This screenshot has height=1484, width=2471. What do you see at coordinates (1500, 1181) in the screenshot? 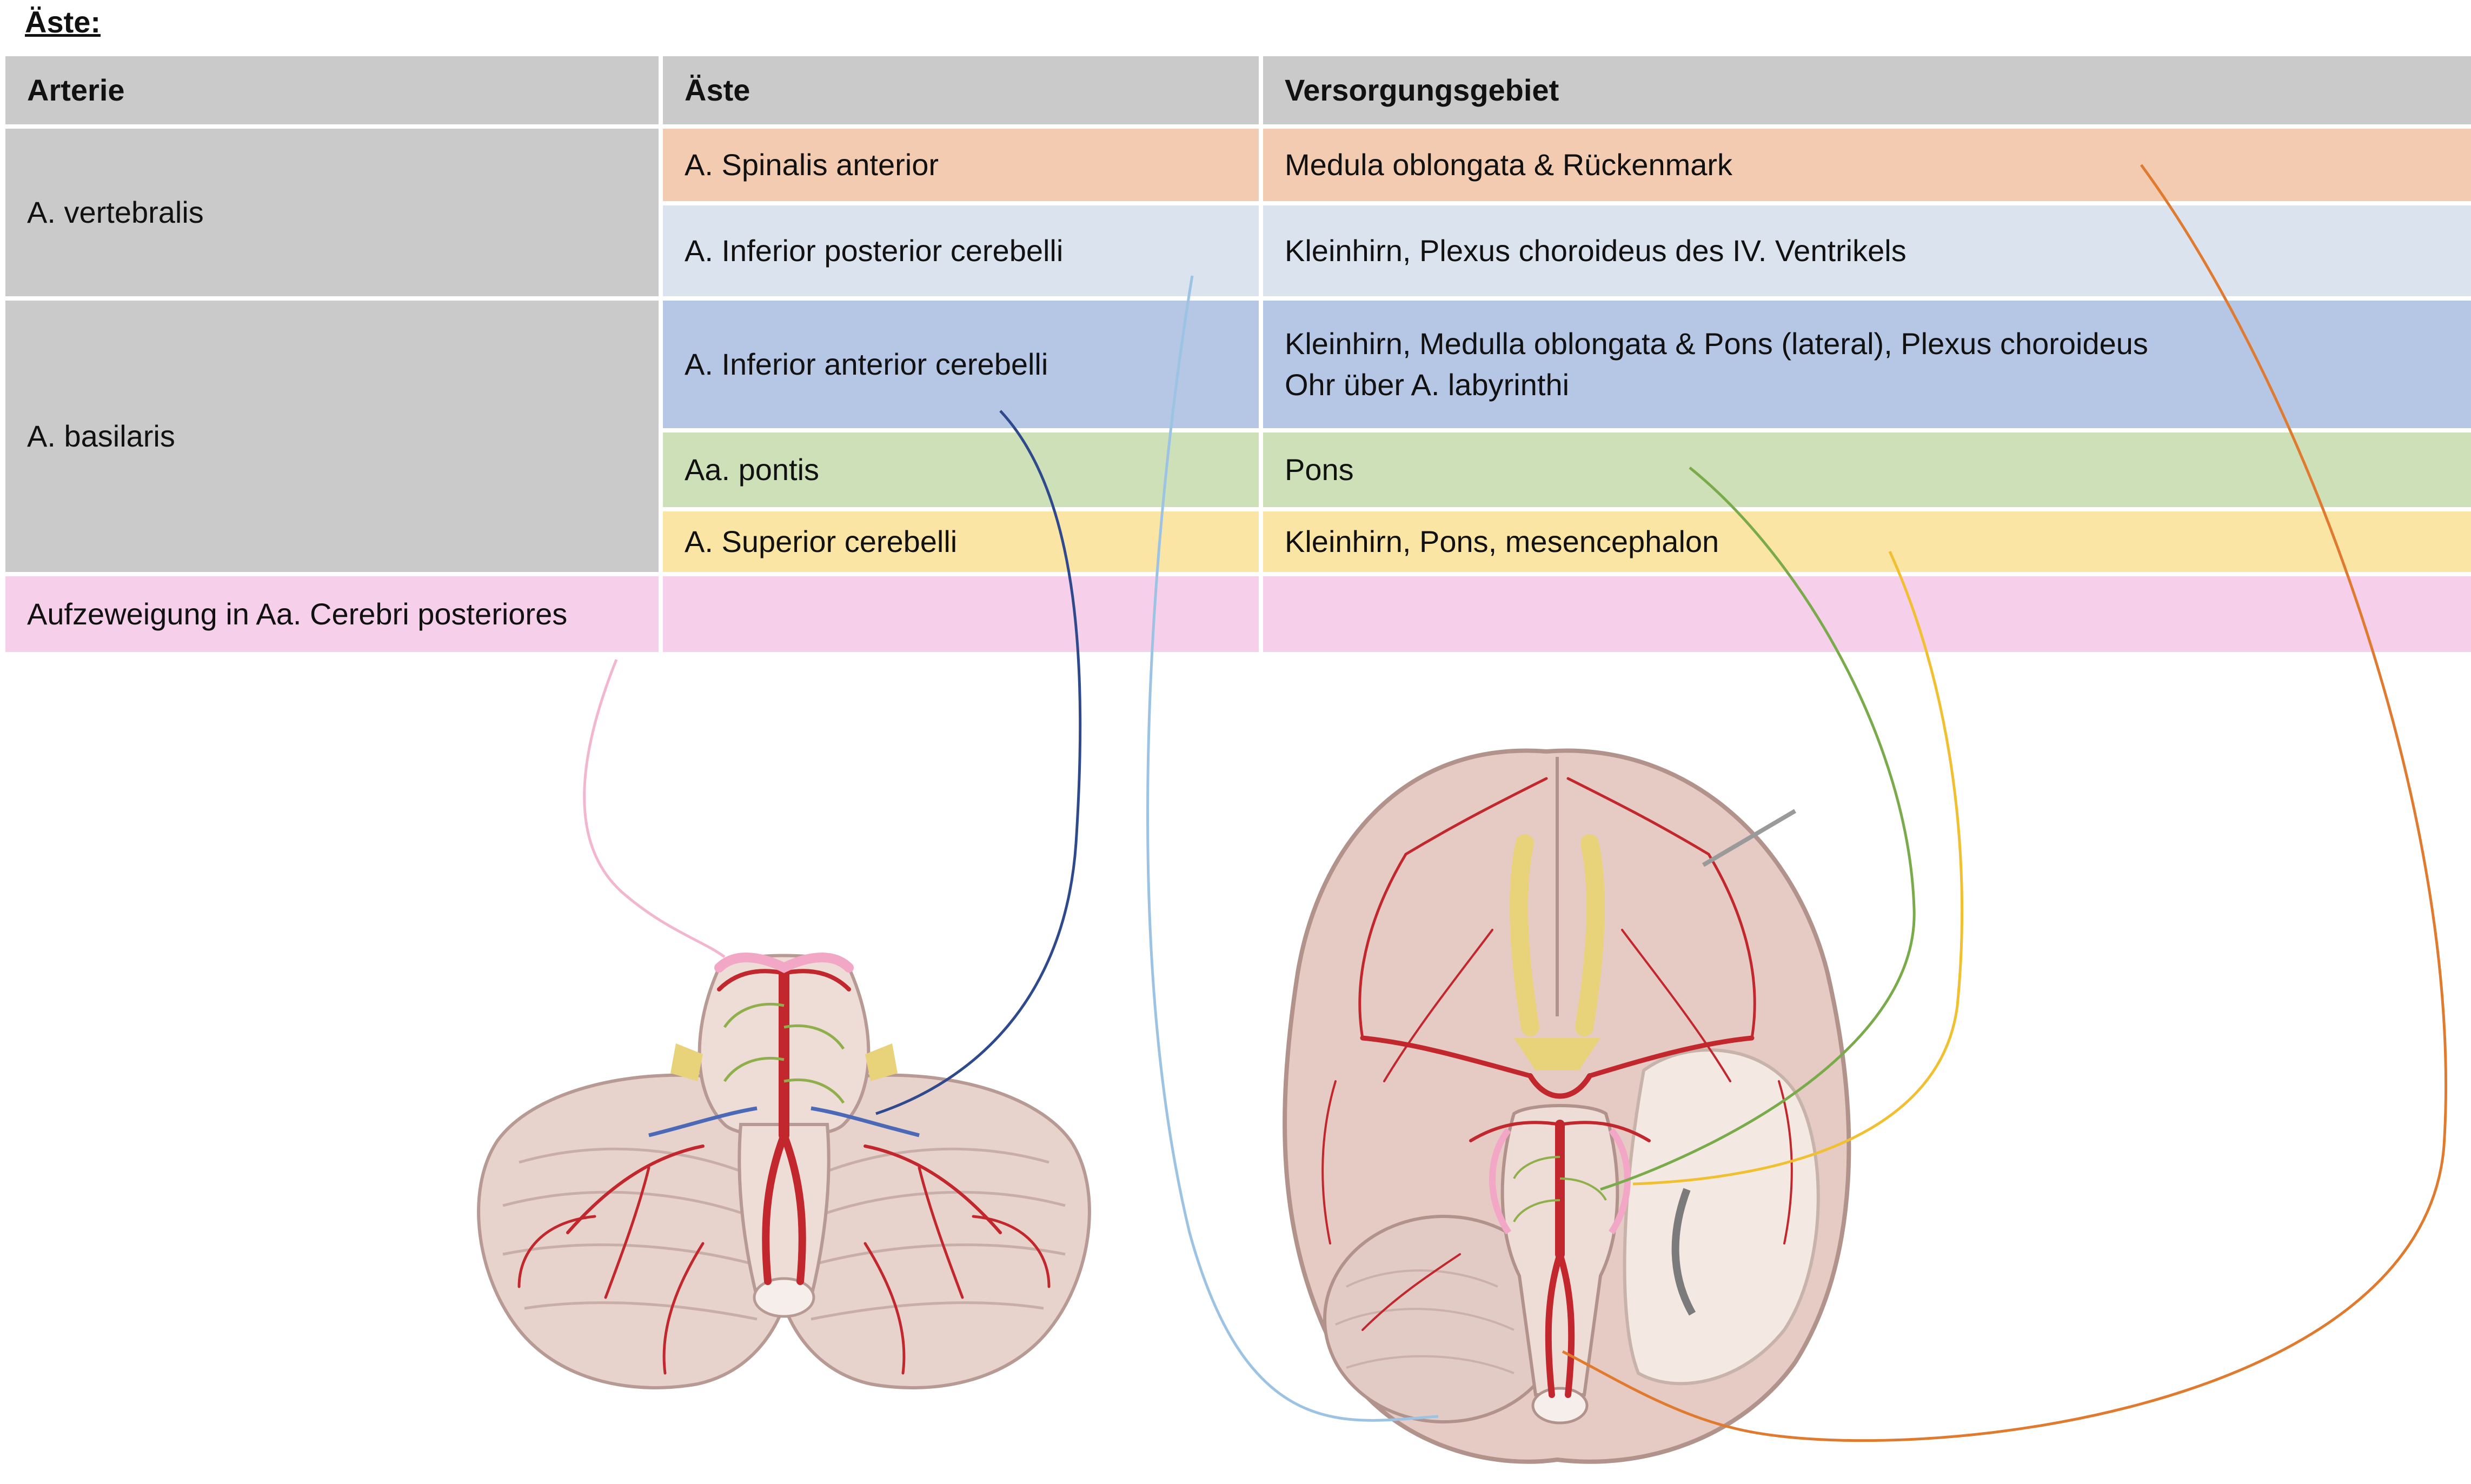
I see `brain-pcom-pink` at bounding box center [1500, 1181].